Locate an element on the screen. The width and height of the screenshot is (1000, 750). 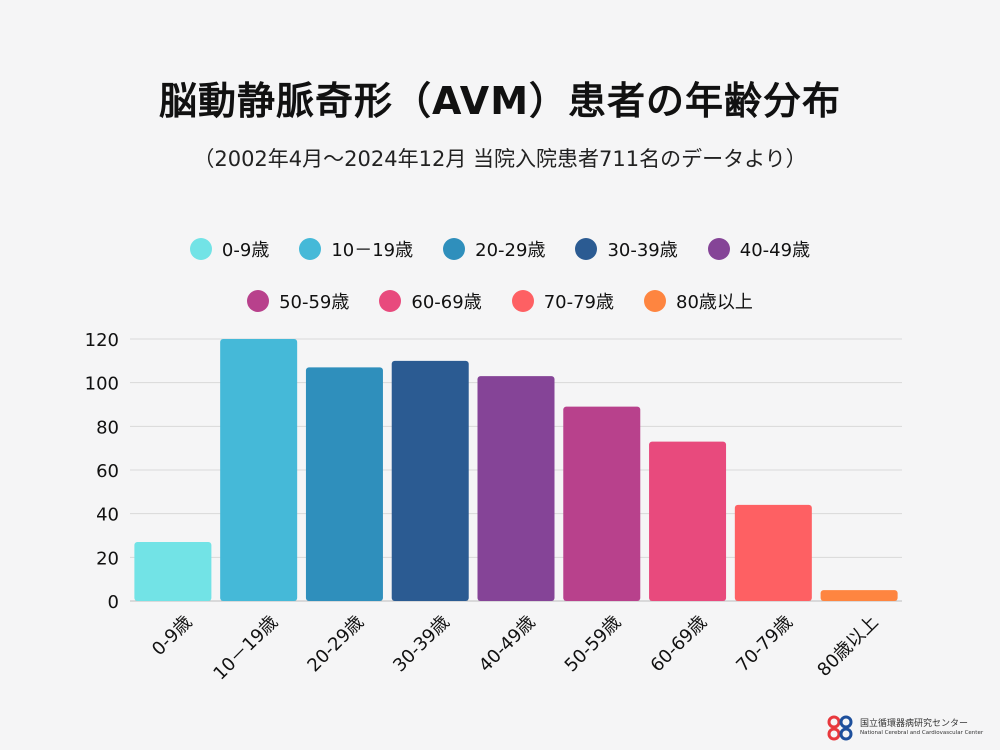
legend-item: 80歳以上 is located at coordinates (698, 301).